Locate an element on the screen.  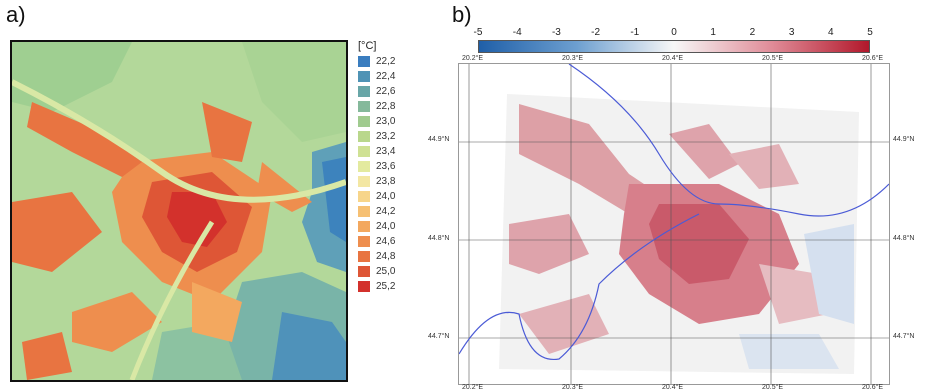
legend-label: 22,6 is located at coordinates (386, 91).